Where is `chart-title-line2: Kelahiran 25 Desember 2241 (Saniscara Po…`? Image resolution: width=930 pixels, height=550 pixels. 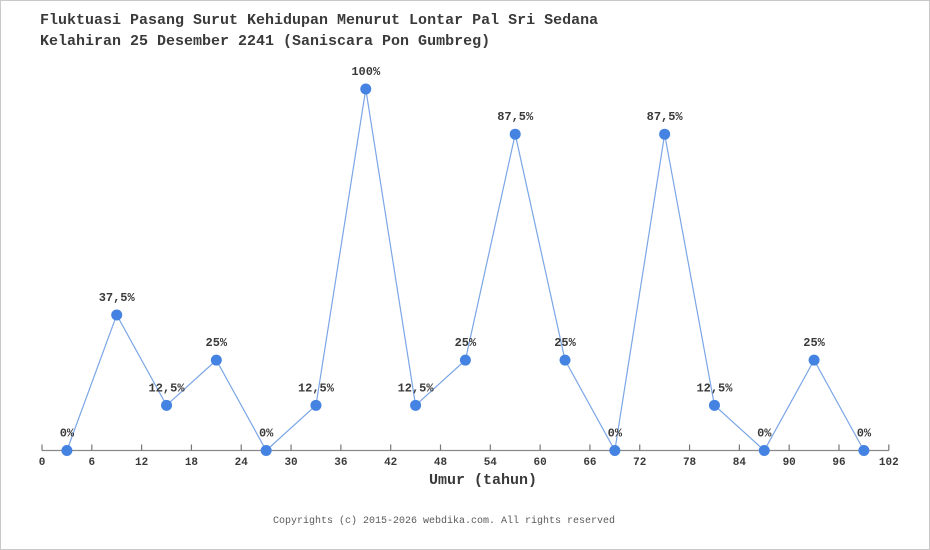 chart-title-line2: Kelahiran 25 Desember 2241 (Saniscara Po… is located at coordinates (265, 41).